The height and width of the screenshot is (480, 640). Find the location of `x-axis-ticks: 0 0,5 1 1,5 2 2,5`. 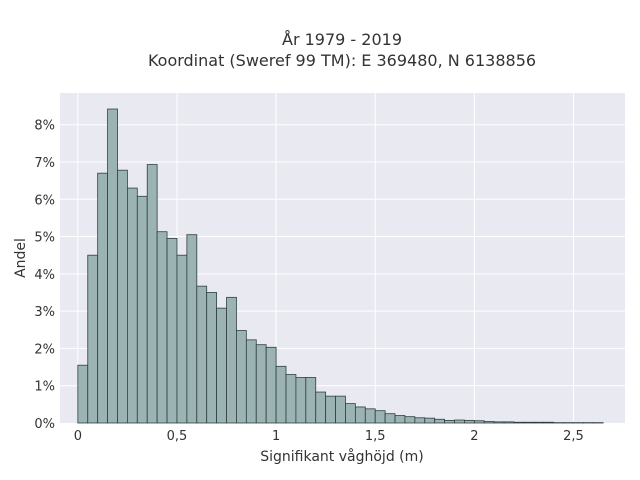

x-axis-ticks: 0 0,5 1 1,5 2 2,5 is located at coordinates (329, 436).